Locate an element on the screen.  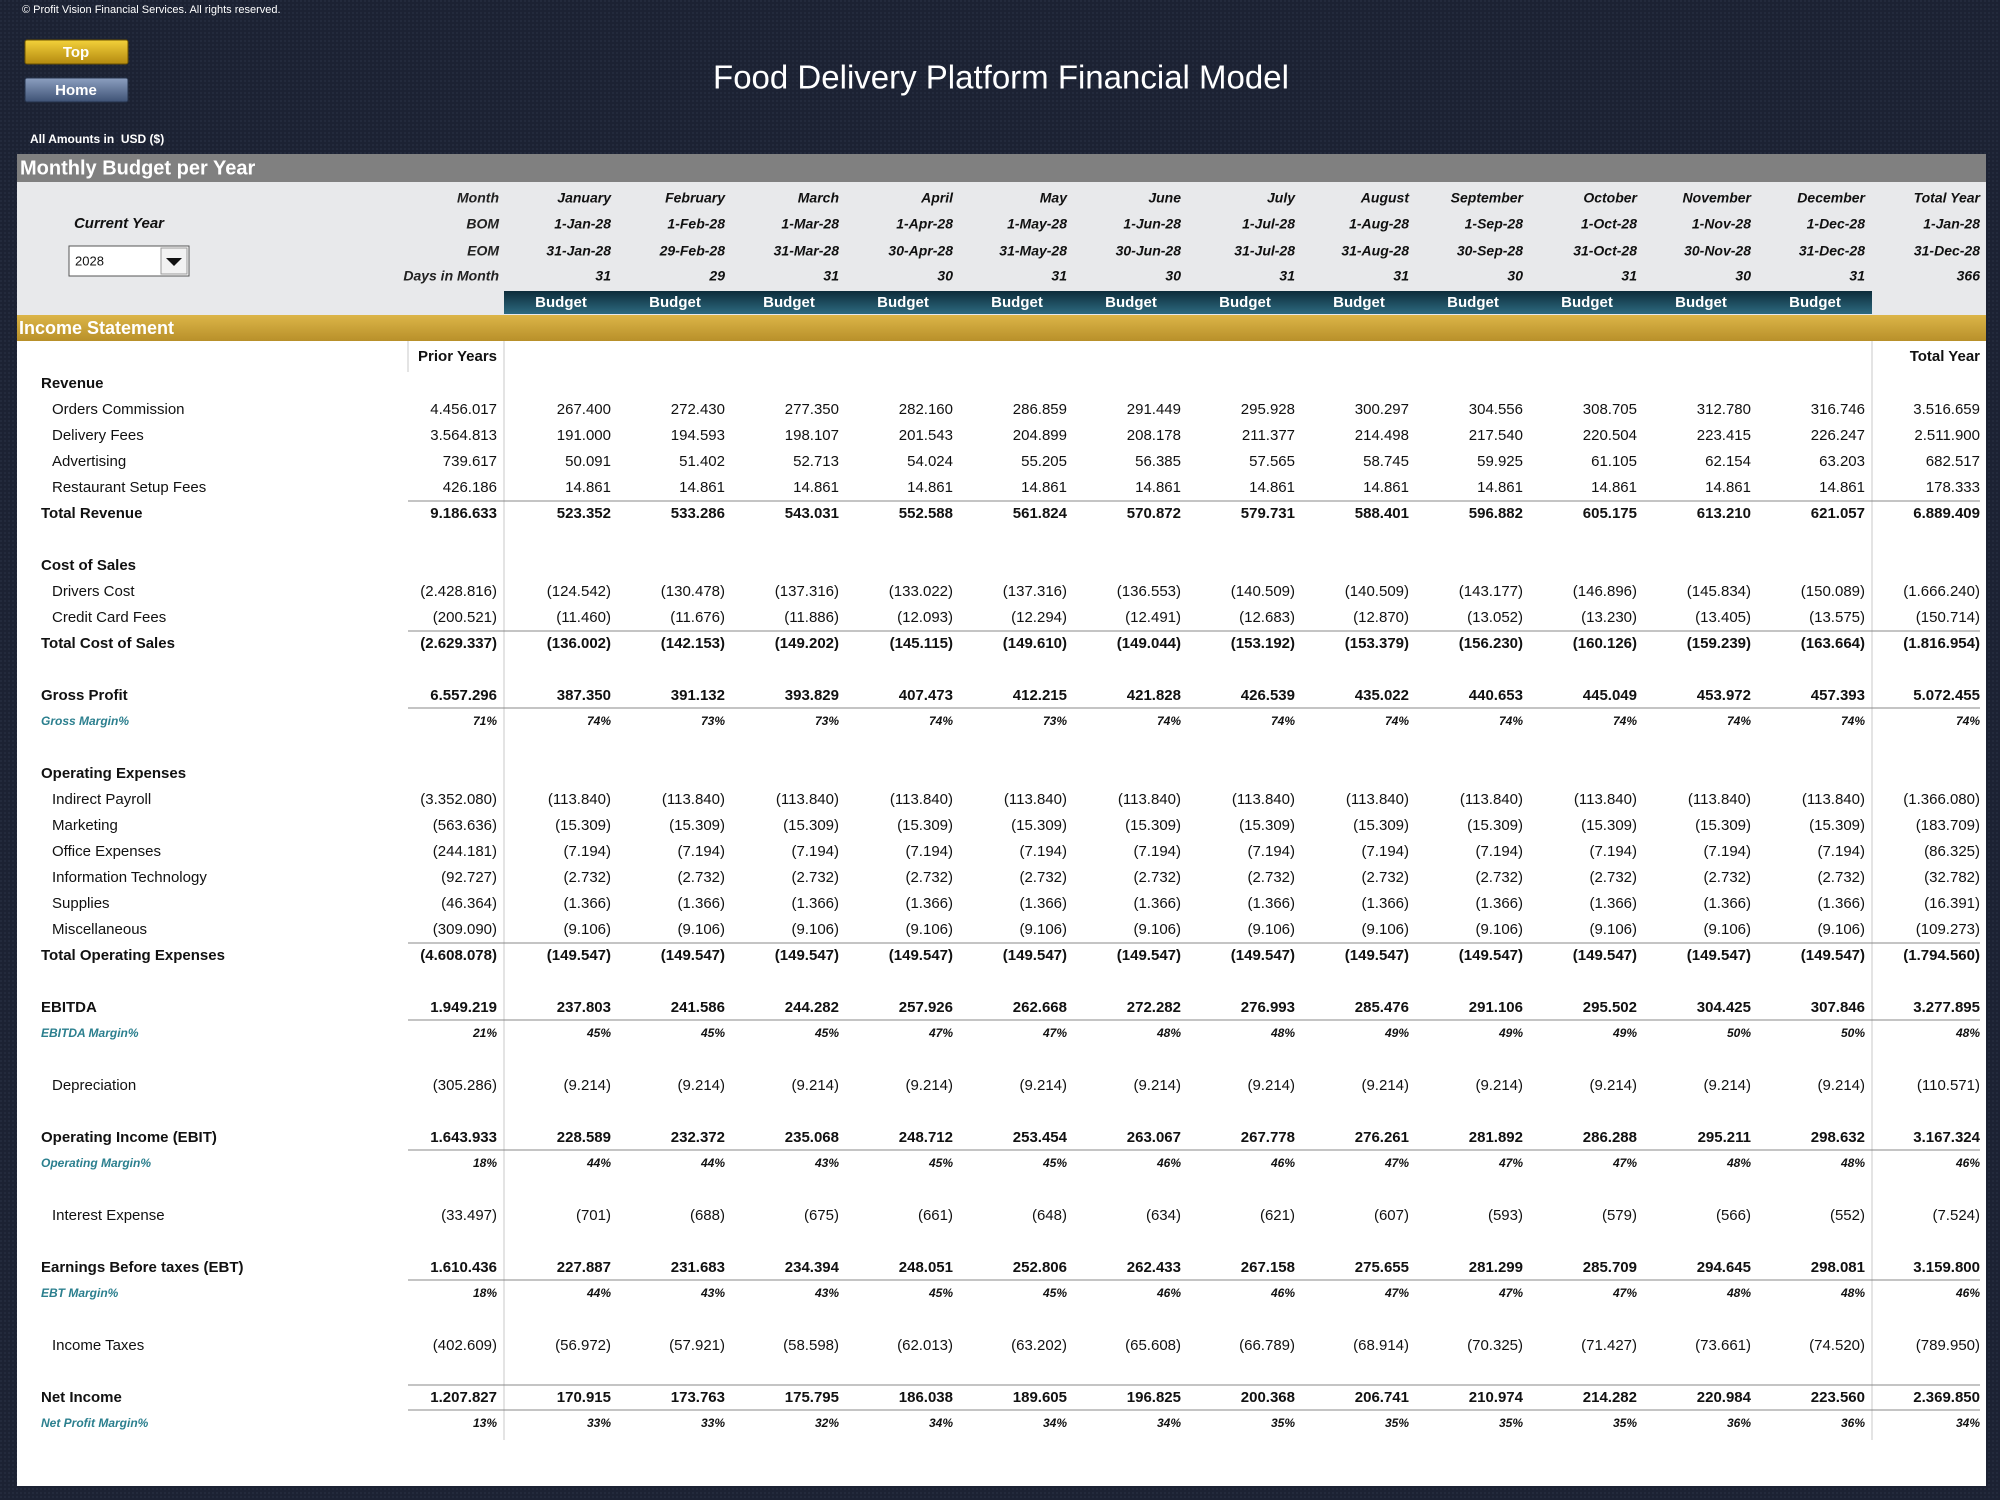
cell-value: 3.167.324 is located at coordinates (1946, 1137).